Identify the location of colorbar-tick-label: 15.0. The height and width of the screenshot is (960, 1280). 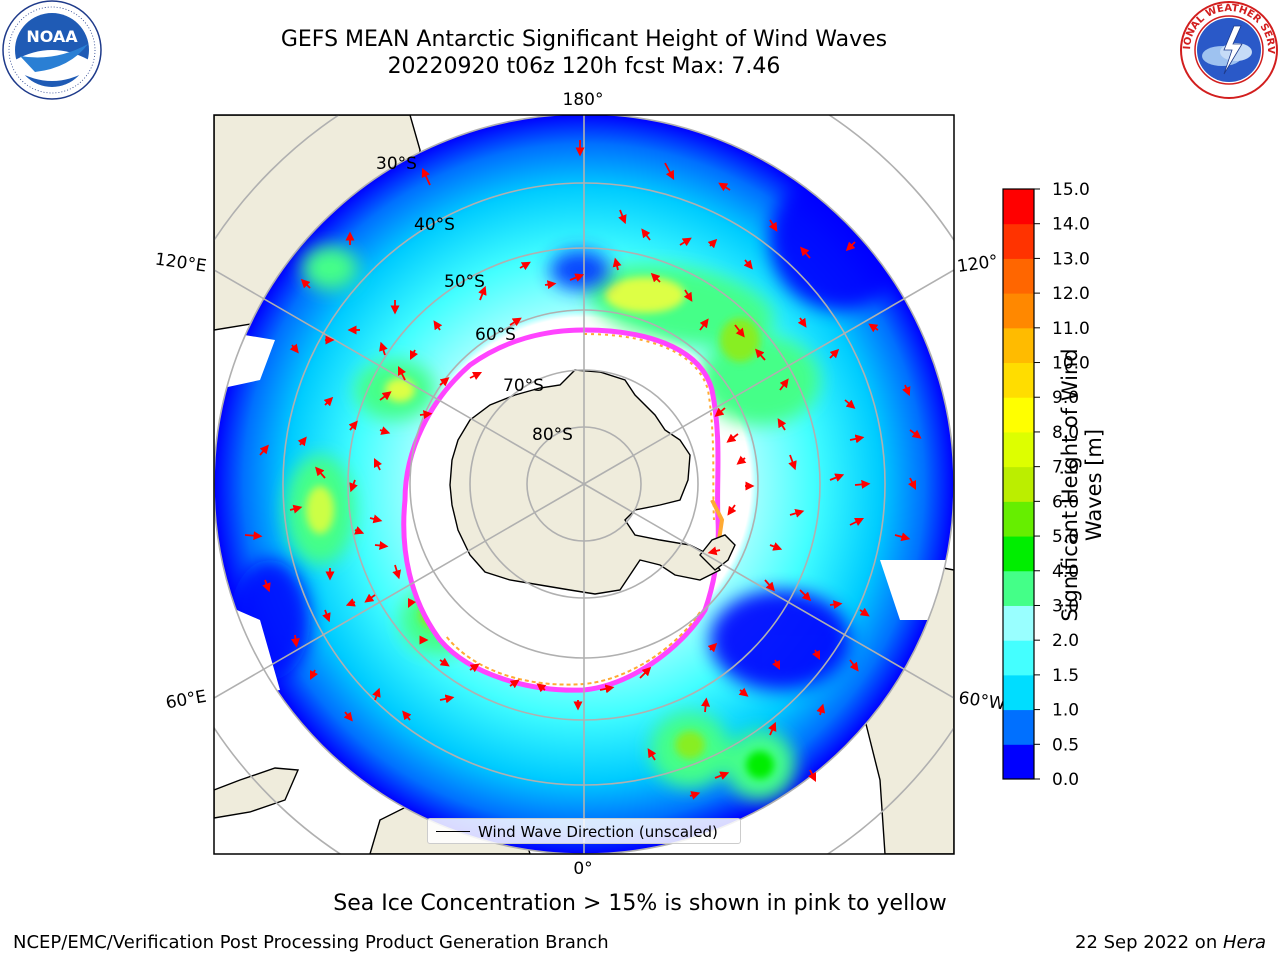
(1071, 190).